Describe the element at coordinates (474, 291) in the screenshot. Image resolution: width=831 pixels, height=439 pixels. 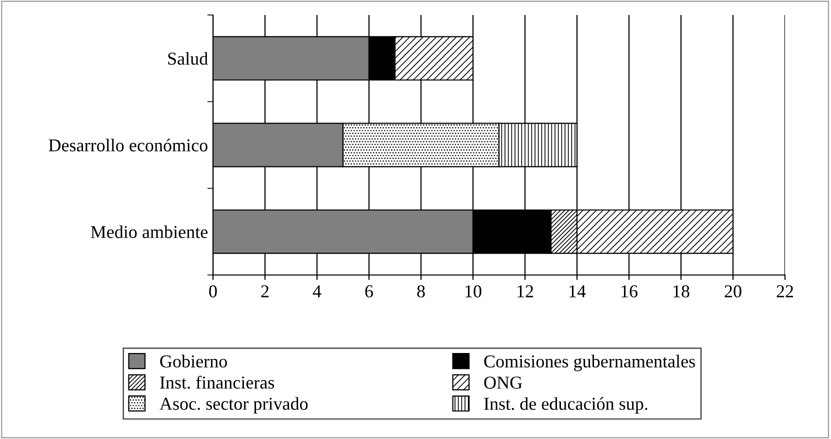
I see `x-tick-label: 10` at that location.